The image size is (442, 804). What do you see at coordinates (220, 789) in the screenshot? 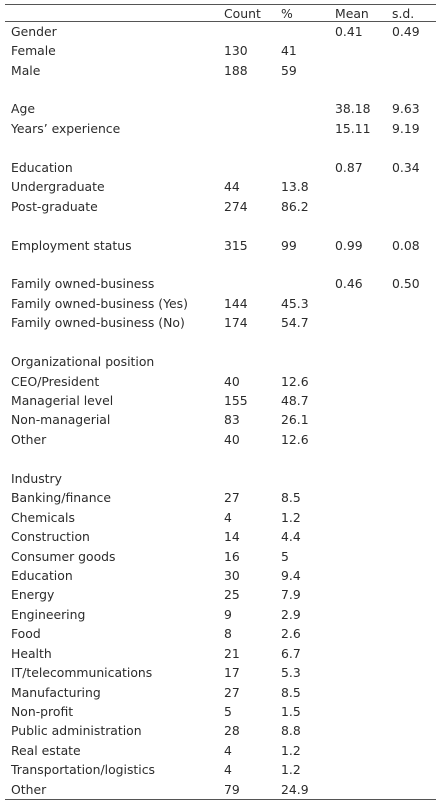
I see `table-row: Other 79 24.9` at bounding box center [220, 789].